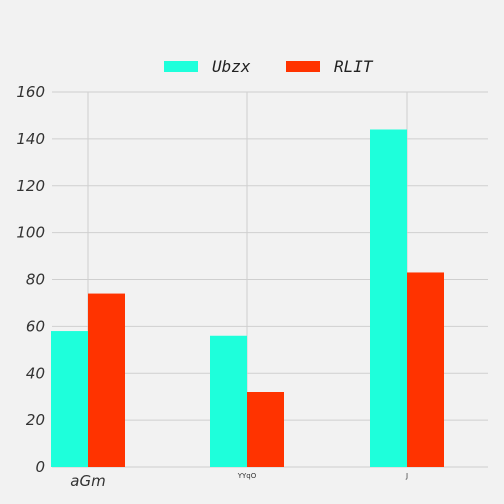  I want to click on x-tick-label: YYqO, so click(247, 476).